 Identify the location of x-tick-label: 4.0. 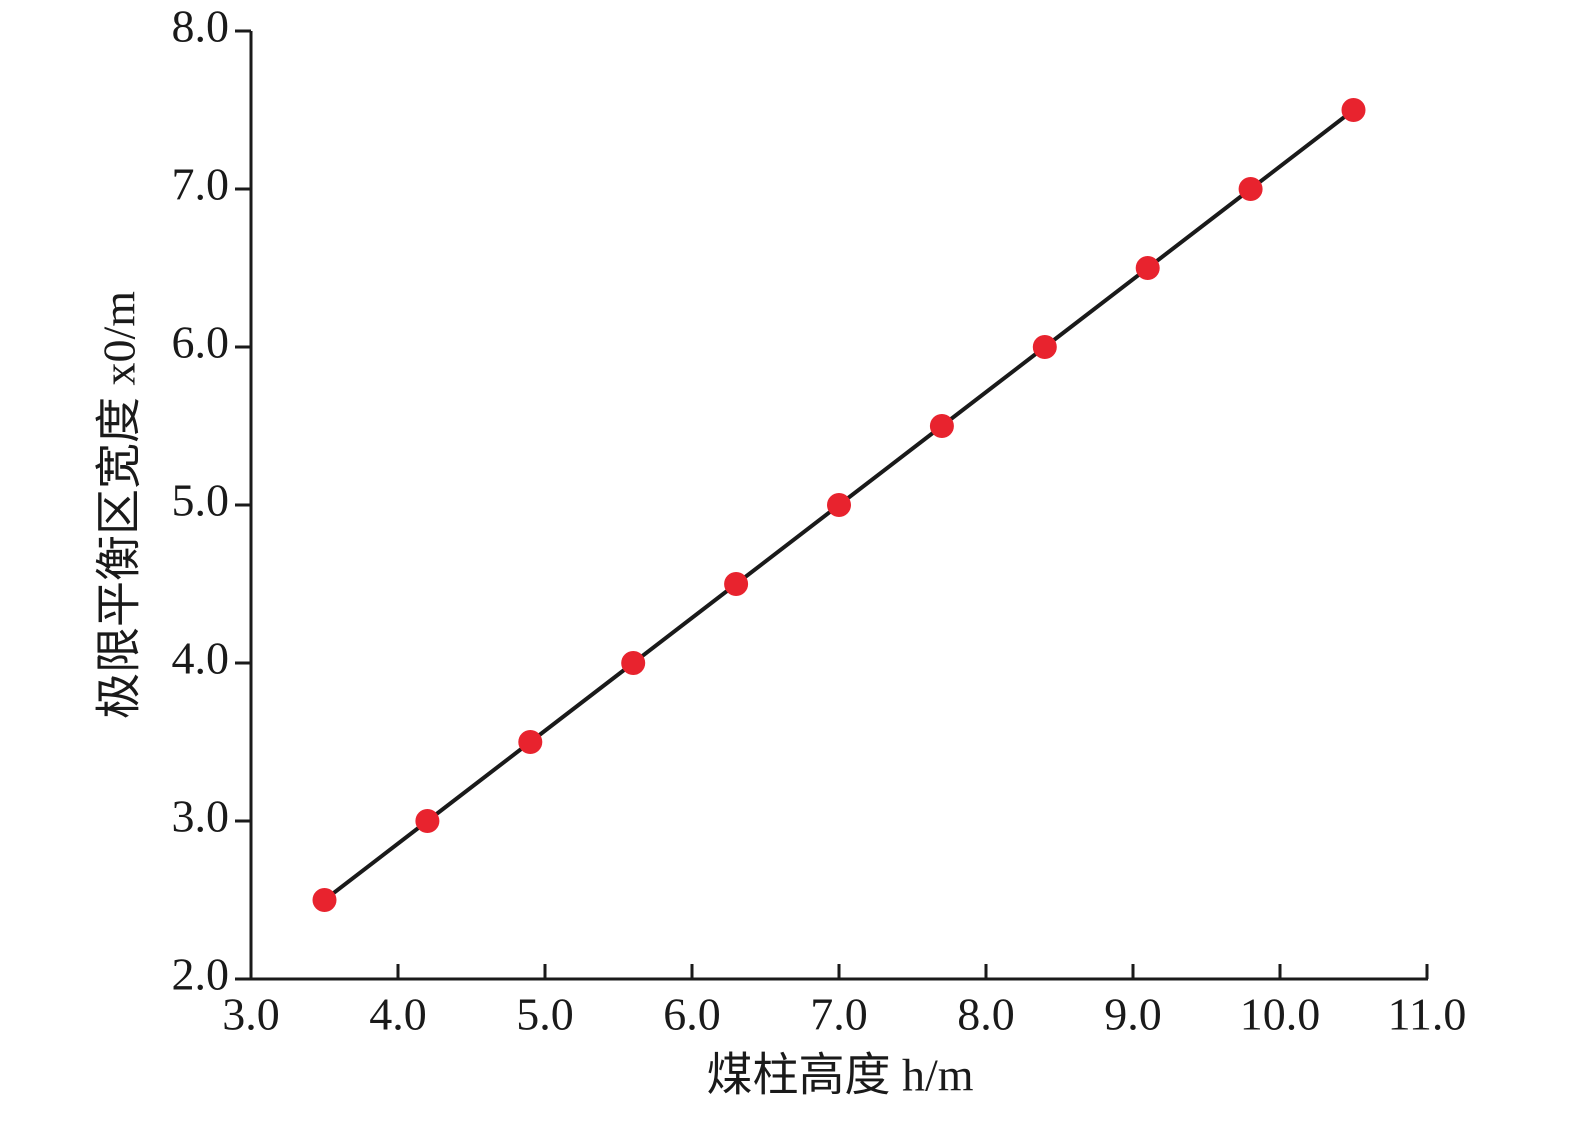
(398, 1014).